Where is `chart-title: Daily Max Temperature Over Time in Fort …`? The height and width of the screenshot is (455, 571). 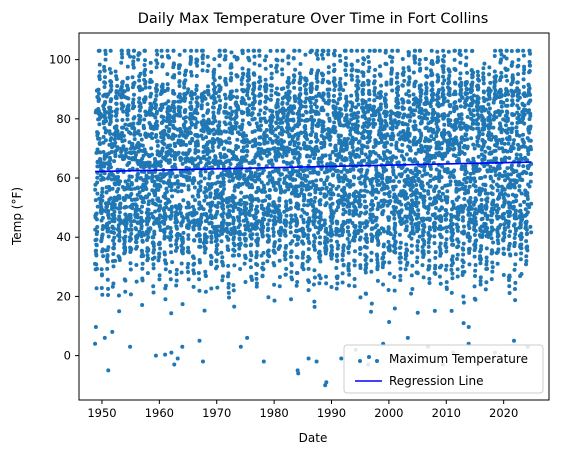 chart-title: Daily Max Temperature Over Time in Fort … is located at coordinates (313, 19).